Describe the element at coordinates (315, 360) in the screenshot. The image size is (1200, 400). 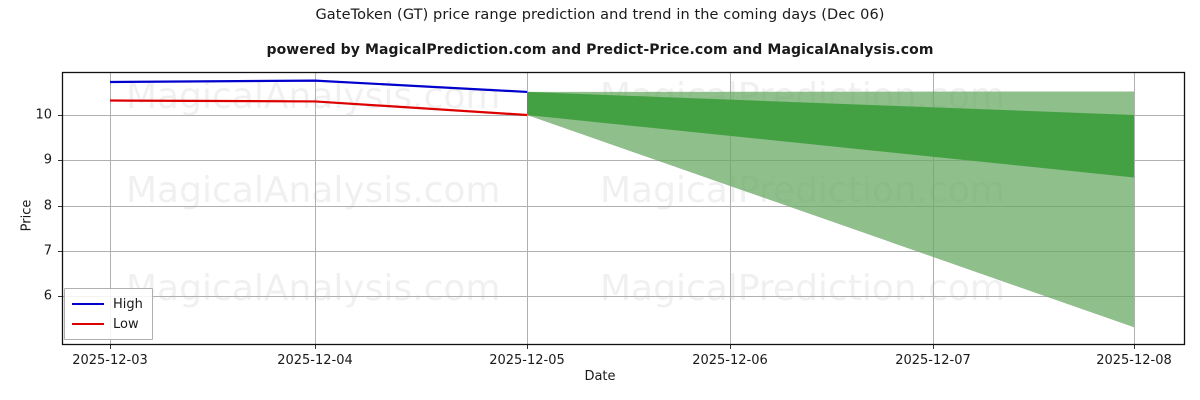
I see `x-tick-label: 2025-12-04` at that location.